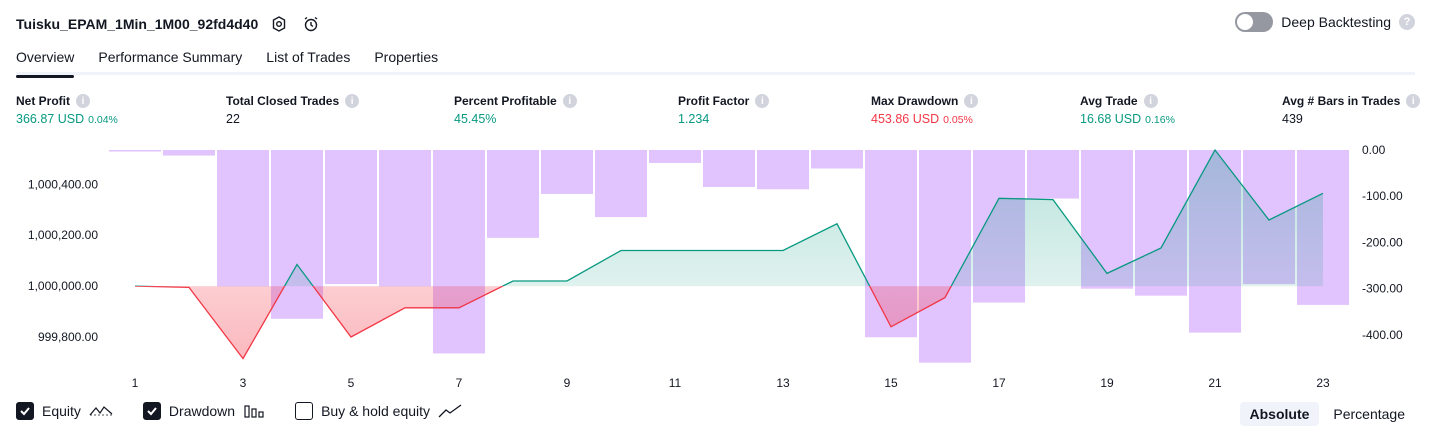  What do you see at coordinates (283, 101) in the screenshot?
I see `metric-label: Total Closed Trades` at bounding box center [283, 101].